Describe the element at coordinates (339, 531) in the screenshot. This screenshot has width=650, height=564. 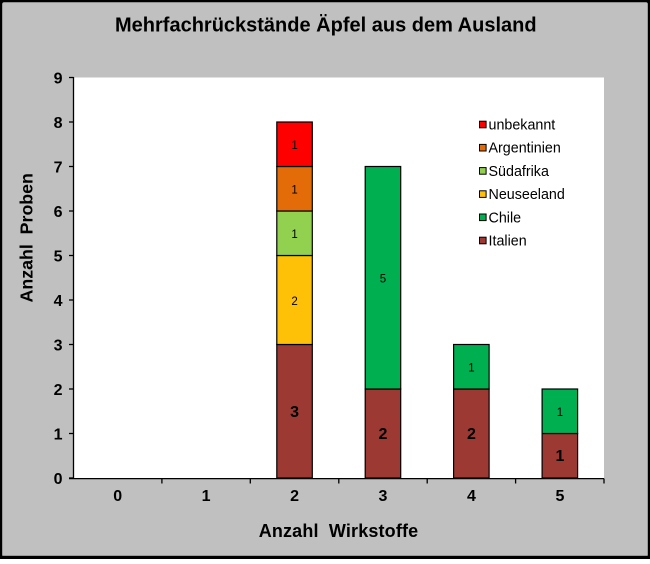
I see `svg-text: Anzahl Wirkstoffe` at that location.